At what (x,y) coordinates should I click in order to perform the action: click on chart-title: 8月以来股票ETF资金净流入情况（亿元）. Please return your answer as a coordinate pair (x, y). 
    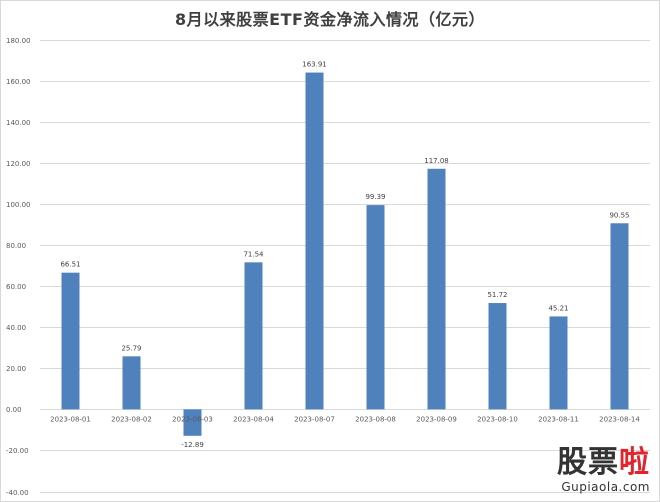
    Looking at the image, I should click on (330, 19).